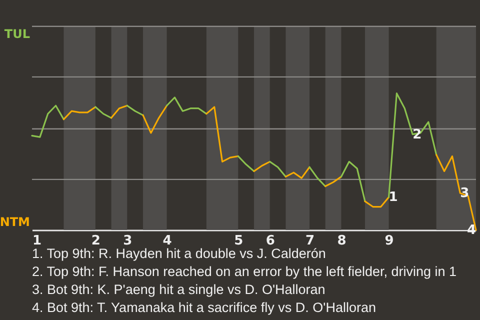  Describe the element at coordinates (95, 241) in the screenshot. I see `x-tick-label: 2` at that location.